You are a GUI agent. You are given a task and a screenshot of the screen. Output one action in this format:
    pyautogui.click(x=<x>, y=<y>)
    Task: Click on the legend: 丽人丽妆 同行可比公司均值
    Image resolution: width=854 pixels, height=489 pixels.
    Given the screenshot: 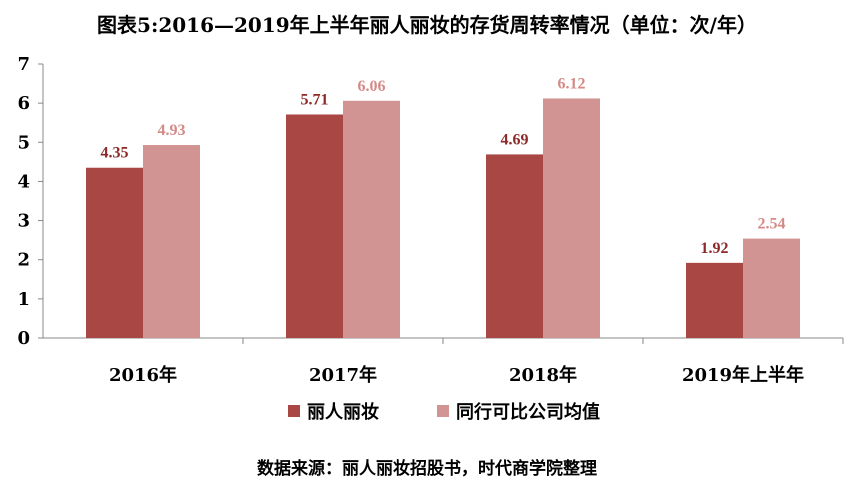 What is the action you would take?
    pyautogui.click(x=444, y=412)
    